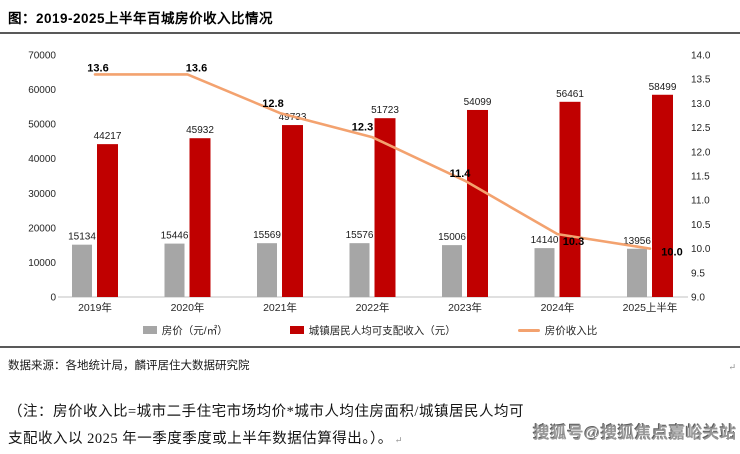 The height and width of the screenshot is (454, 740). Describe the element at coordinates (478, 102) in the screenshot. I see `bar-label-disposable-income: 54099` at that location.